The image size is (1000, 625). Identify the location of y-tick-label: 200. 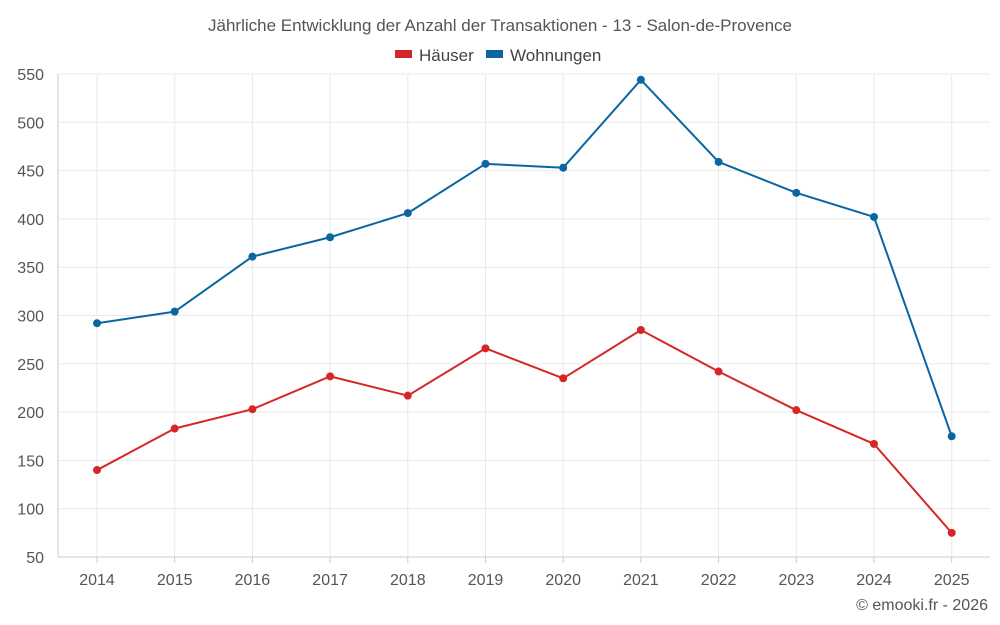
(30, 413).